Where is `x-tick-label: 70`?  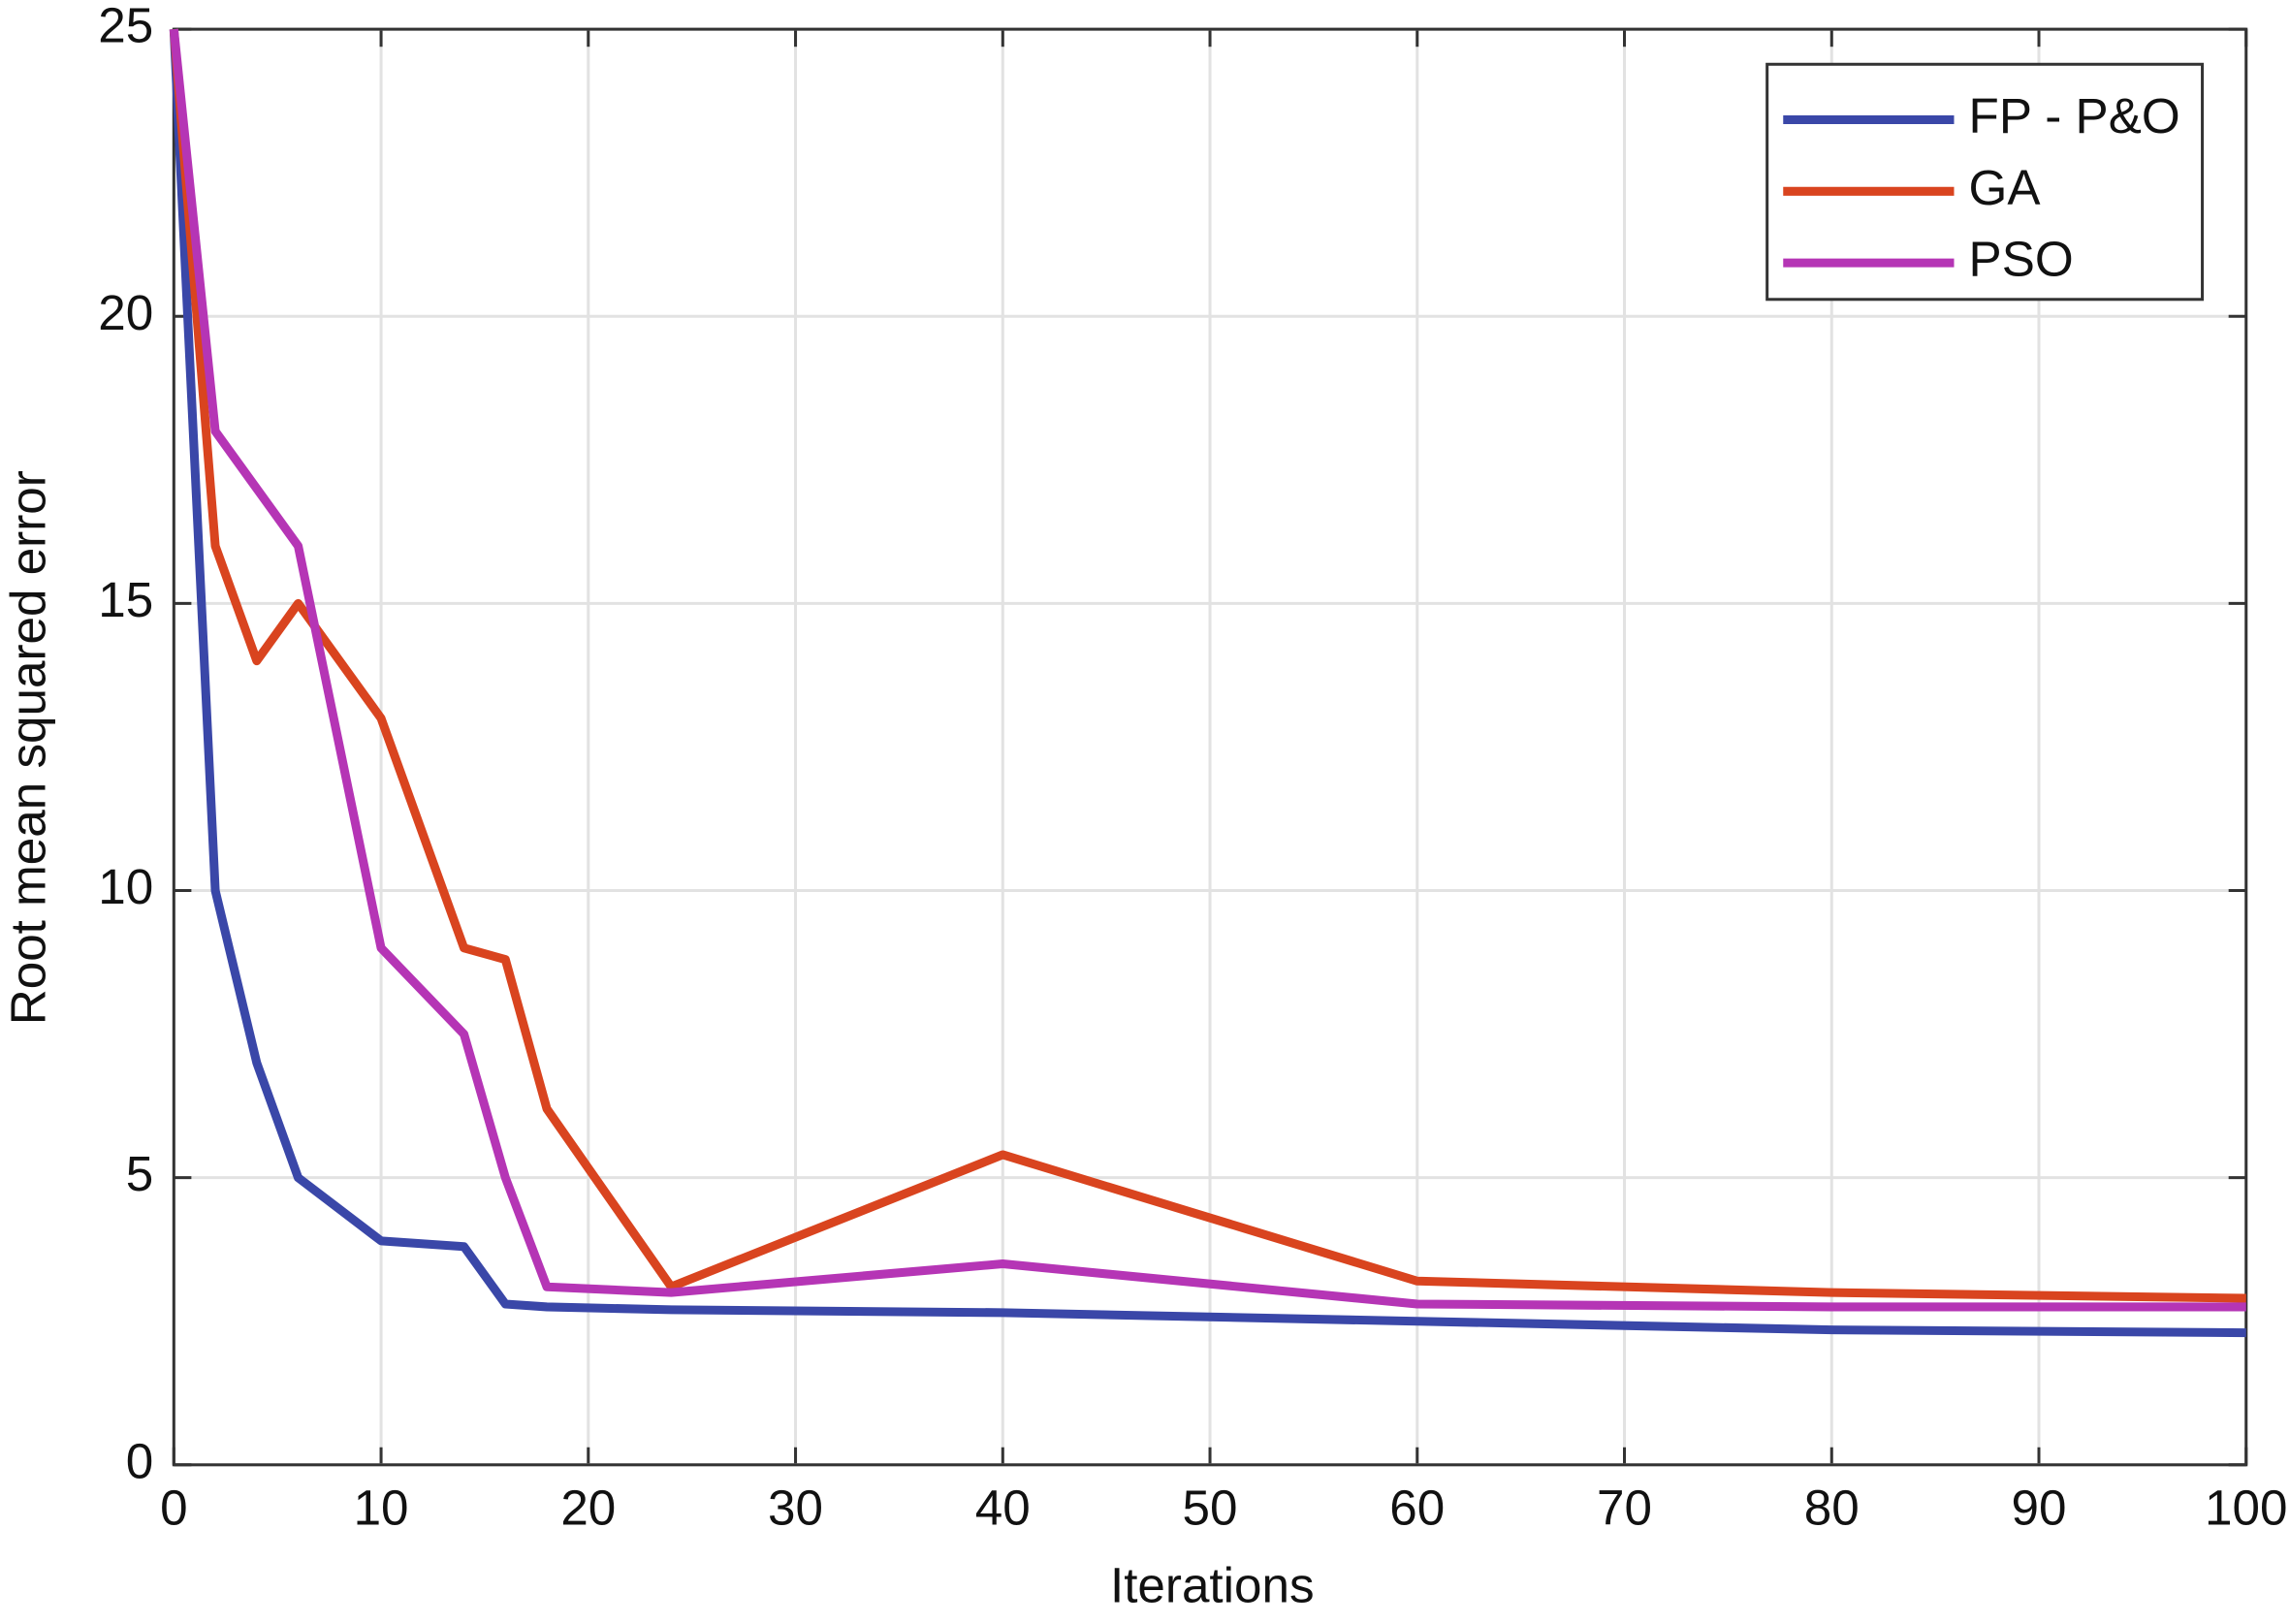
x-tick-label: 70 is located at coordinates (1624, 1509).